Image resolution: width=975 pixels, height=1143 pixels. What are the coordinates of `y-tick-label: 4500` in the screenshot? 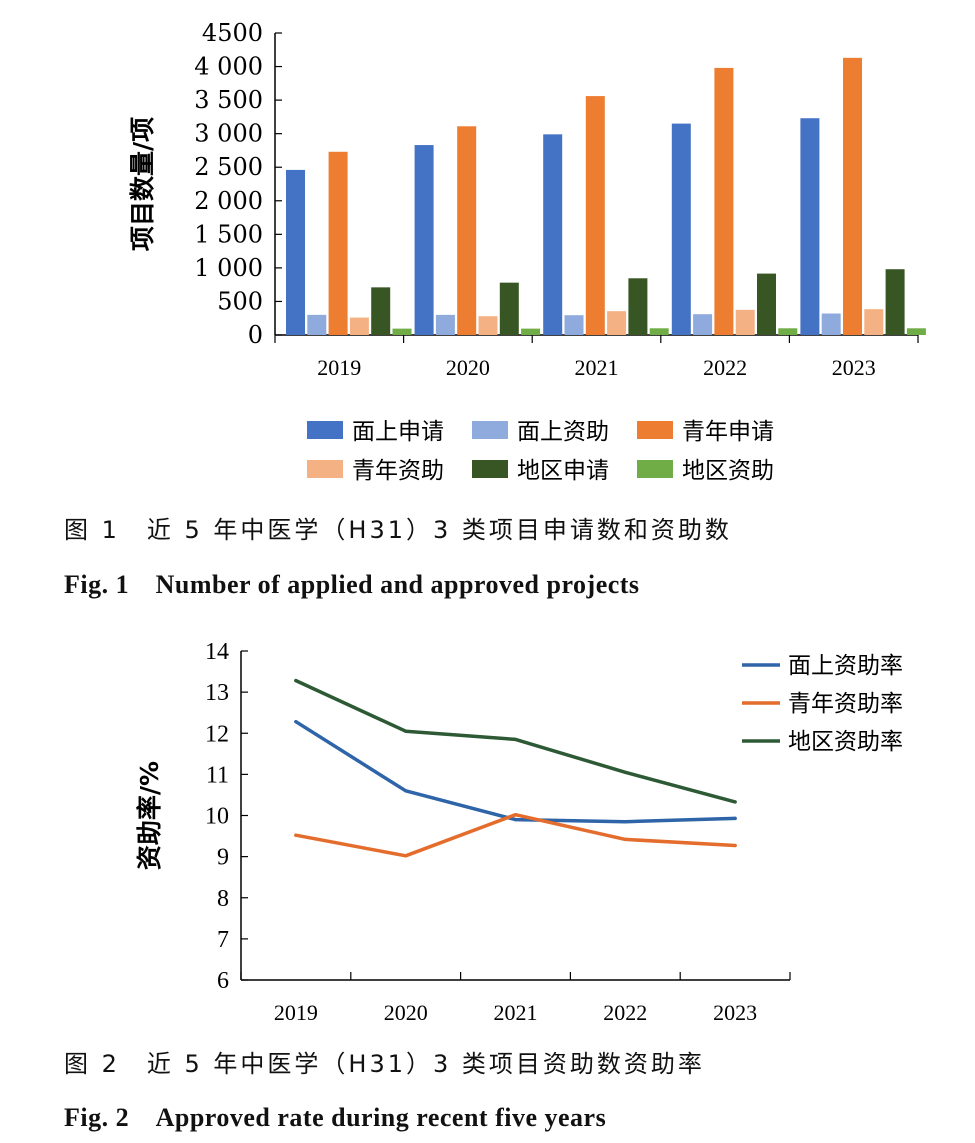 It's located at (232, 33).